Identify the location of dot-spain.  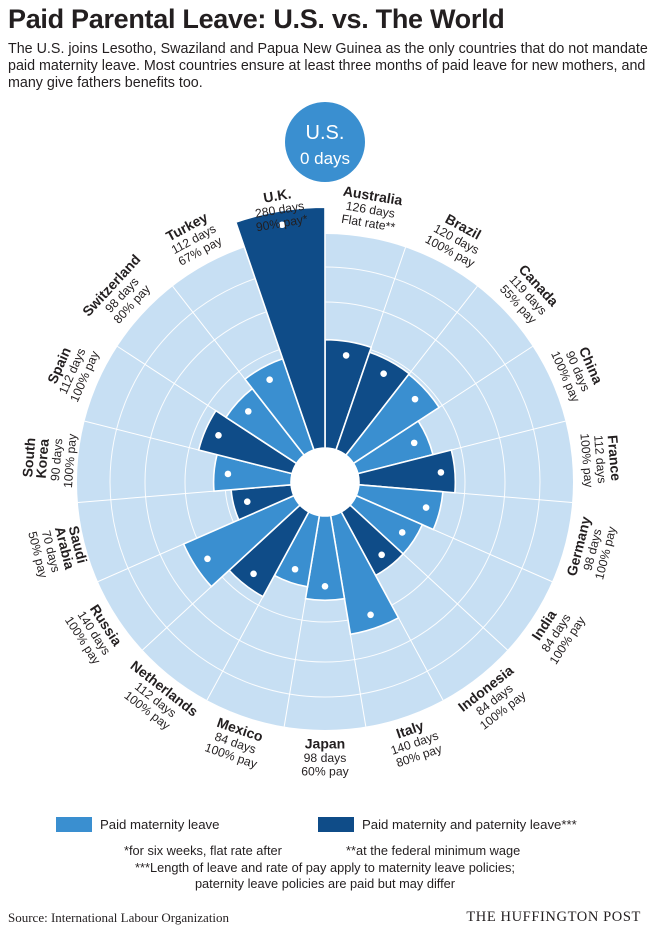
(218, 435).